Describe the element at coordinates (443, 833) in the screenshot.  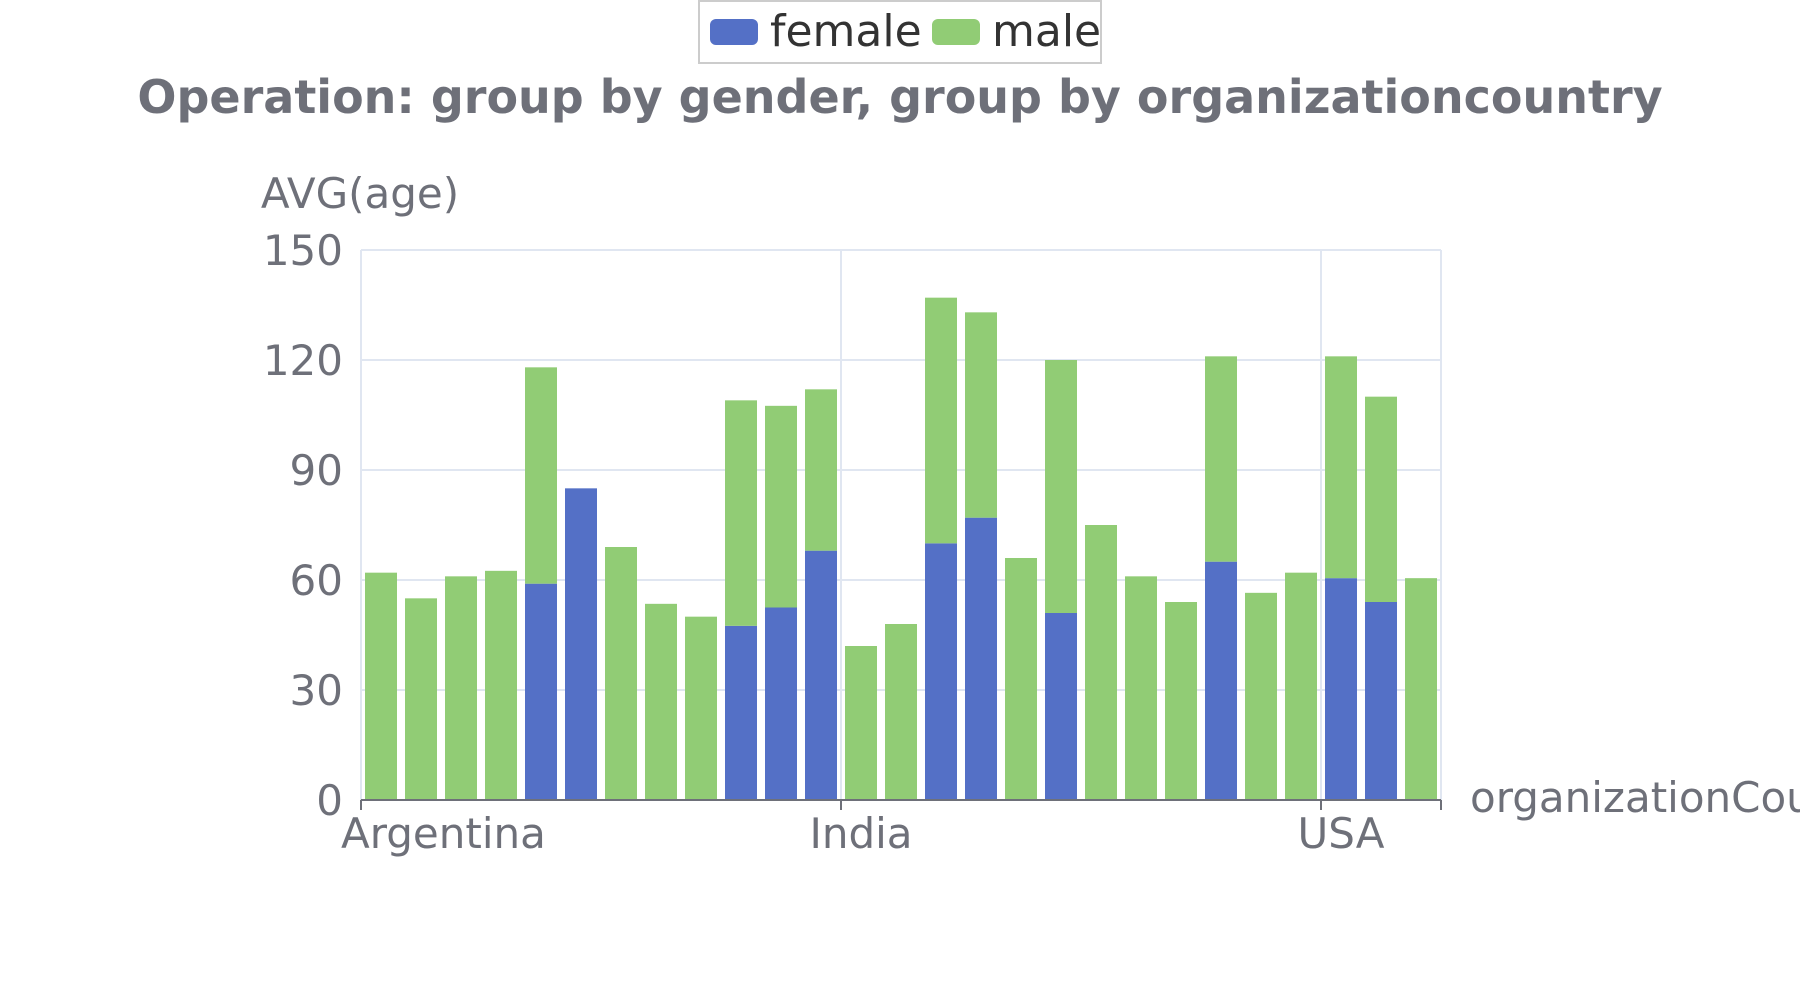
I see `x-tick-label: Argentina` at that location.